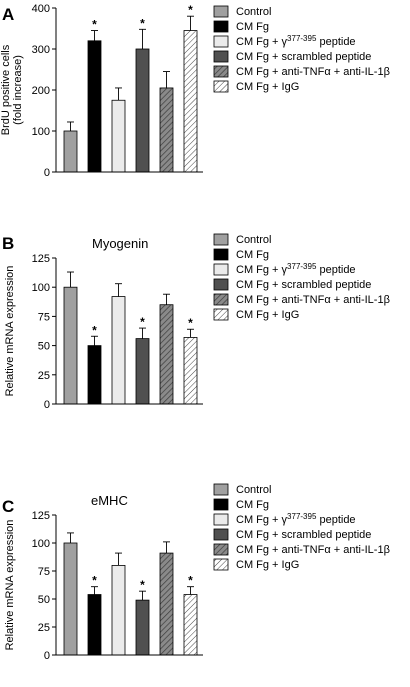 This screenshot has height=687, width=410. Describe the element at coordinates (8, 14) in the screenshot. I see `panel-letter: A` at that location.